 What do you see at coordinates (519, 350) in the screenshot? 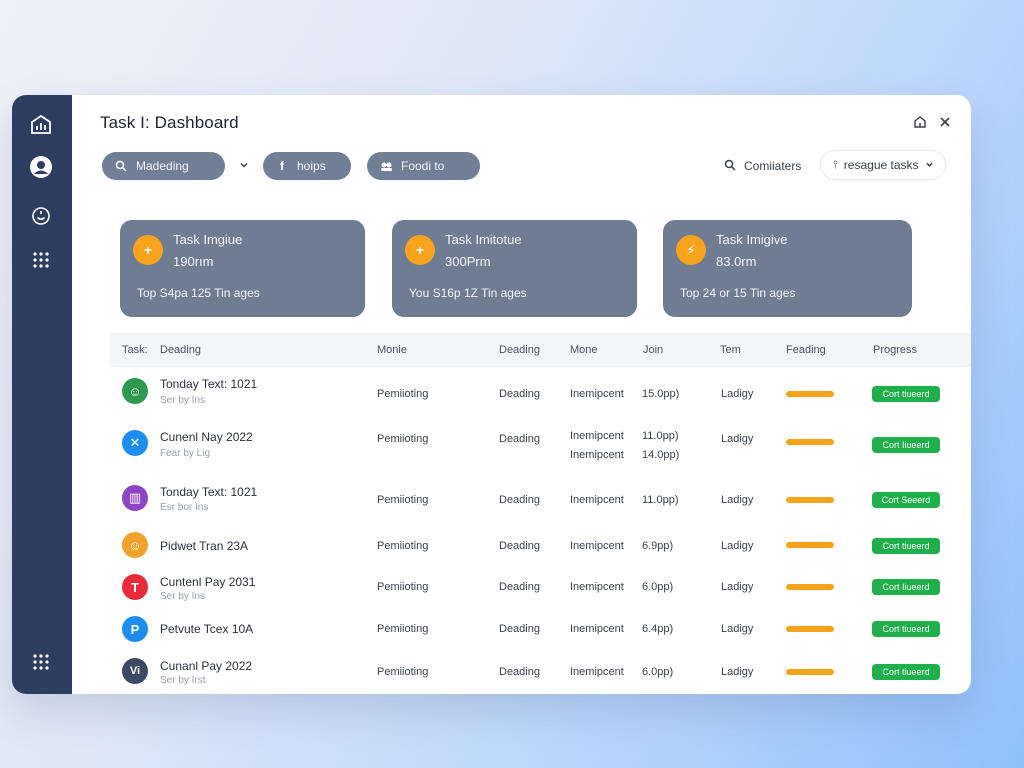
I see `column-header-deading: Deading` at bounding box center [519, 350].